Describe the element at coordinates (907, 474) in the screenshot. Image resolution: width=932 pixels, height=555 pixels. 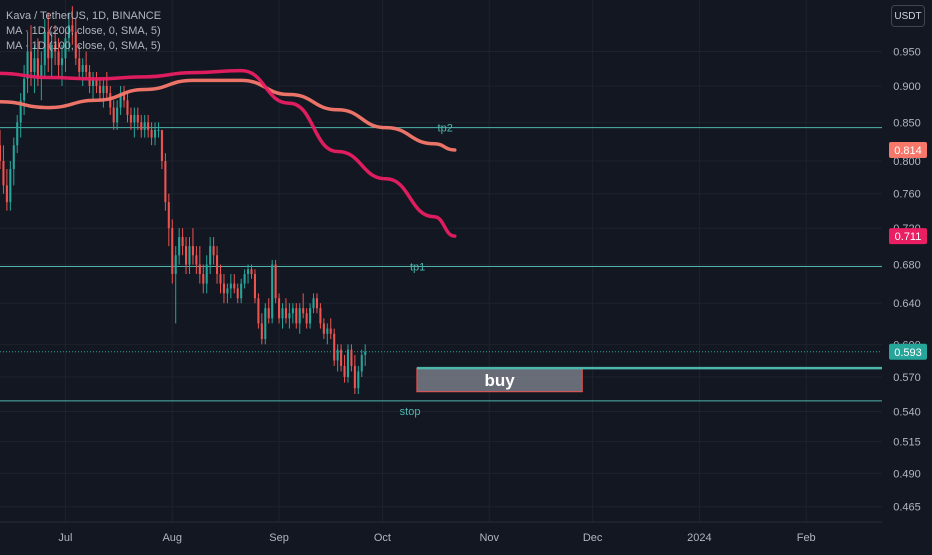
I see `y-tick-label: 0.490` at that location.